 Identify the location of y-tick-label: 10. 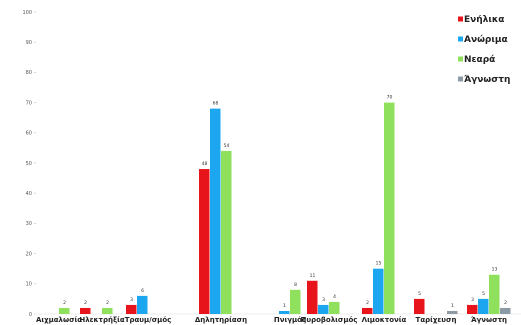
(29, 285).